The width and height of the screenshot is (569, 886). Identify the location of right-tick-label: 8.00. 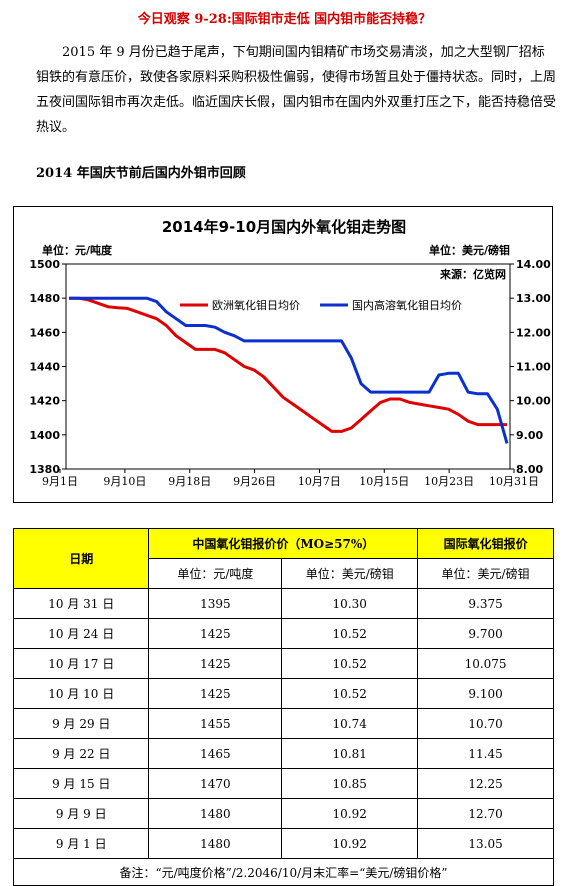
(529, 469).